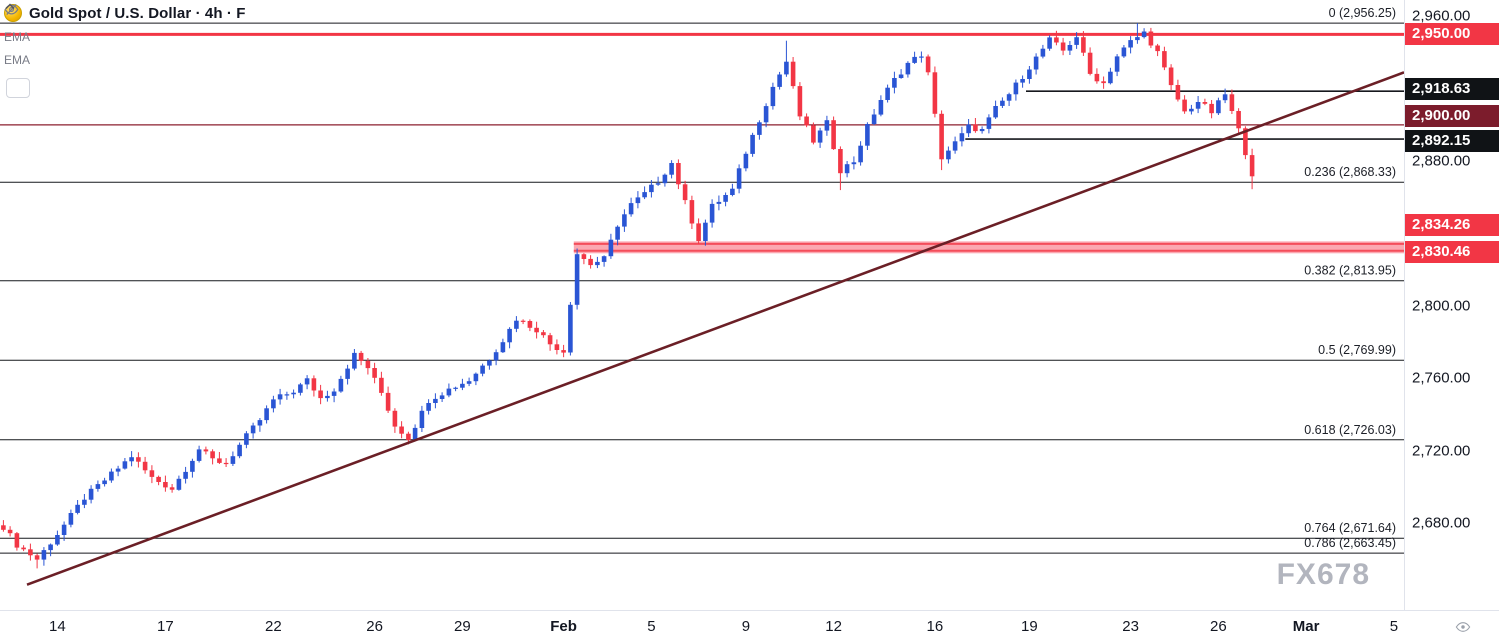 The image size is (1499, 643). What do you see at coordinates (17, 36) in the screenshot?
I see `indicator-label: EMA` at bounding box center [17, 36].